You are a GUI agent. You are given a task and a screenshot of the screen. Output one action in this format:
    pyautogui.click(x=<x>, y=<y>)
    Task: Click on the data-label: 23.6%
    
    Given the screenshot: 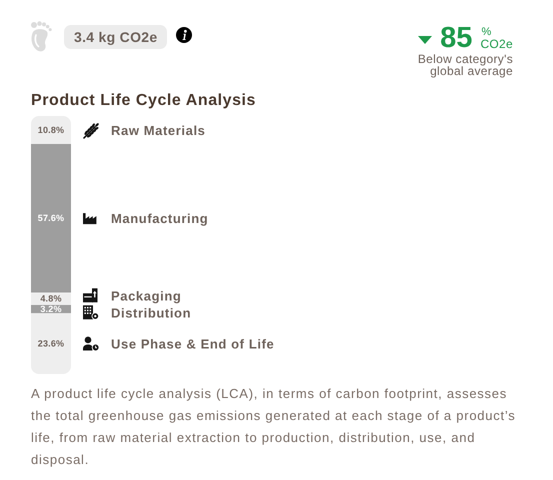 What is the action you would take?
    pyautogui.click(x=51, y=343)
    